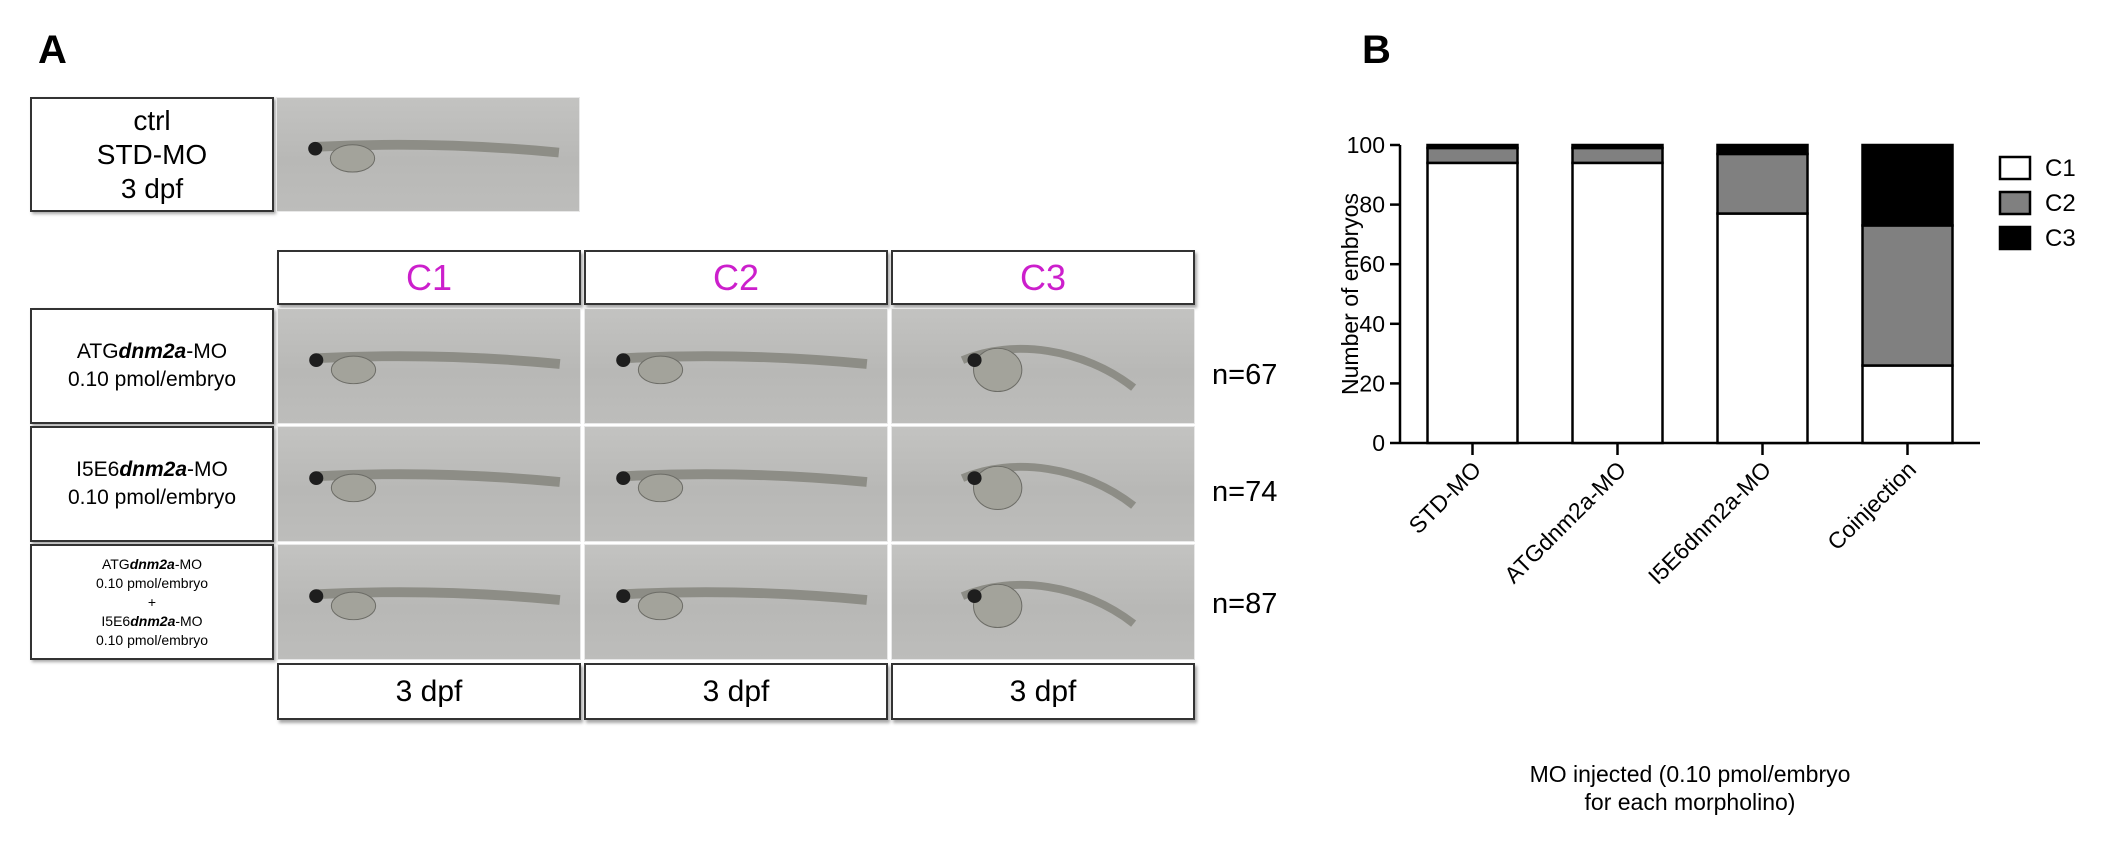 This screenshot has width=2121, height=847. Describe the element at coordinates (1043, 277) in the screenshot. I see `column-header-c3: C3` at that location.